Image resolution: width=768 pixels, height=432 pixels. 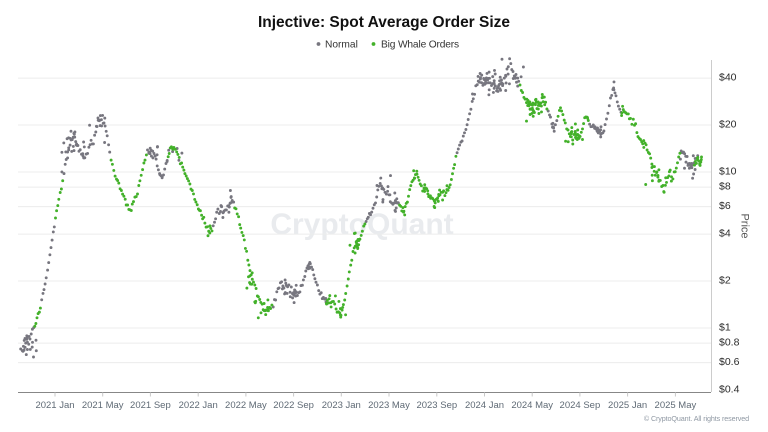 I want to click on svg-text: 2022 May, so click(x=246, y=405).